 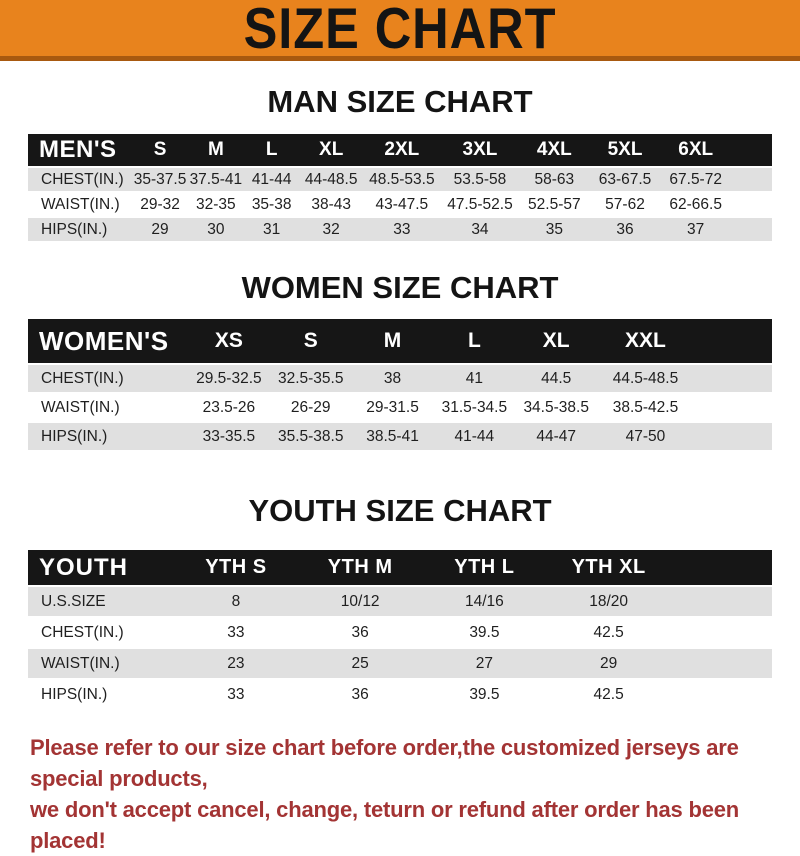 I want to click on size-chart-banner: SIZE CHART, so click(x=400, y=30).